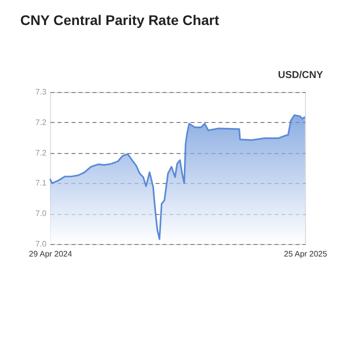 The image size is (363, 353). What do you see at coordinates (306, 254) in the screenshot?
I see `x-tick-label: 25 Apr 2025` at bounding box center [306, 254].